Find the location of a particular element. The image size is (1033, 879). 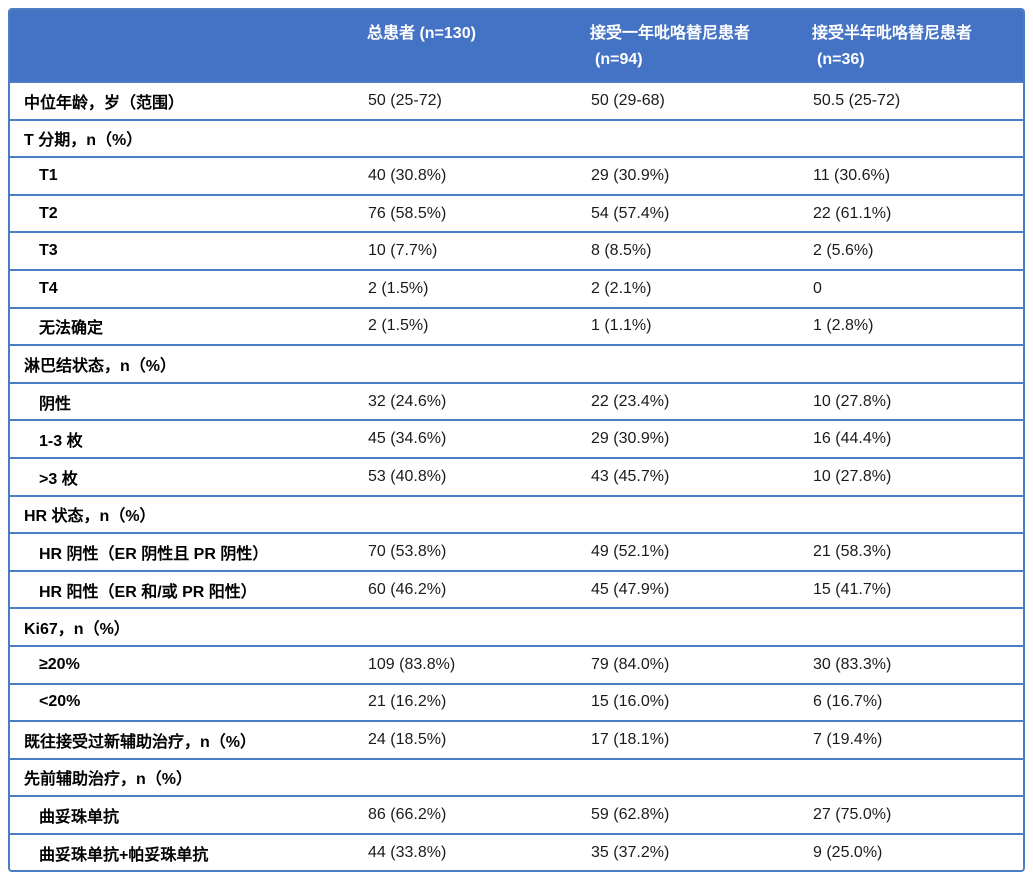

section-row: T 分期，n（%） is located at coordinates (516, 137).